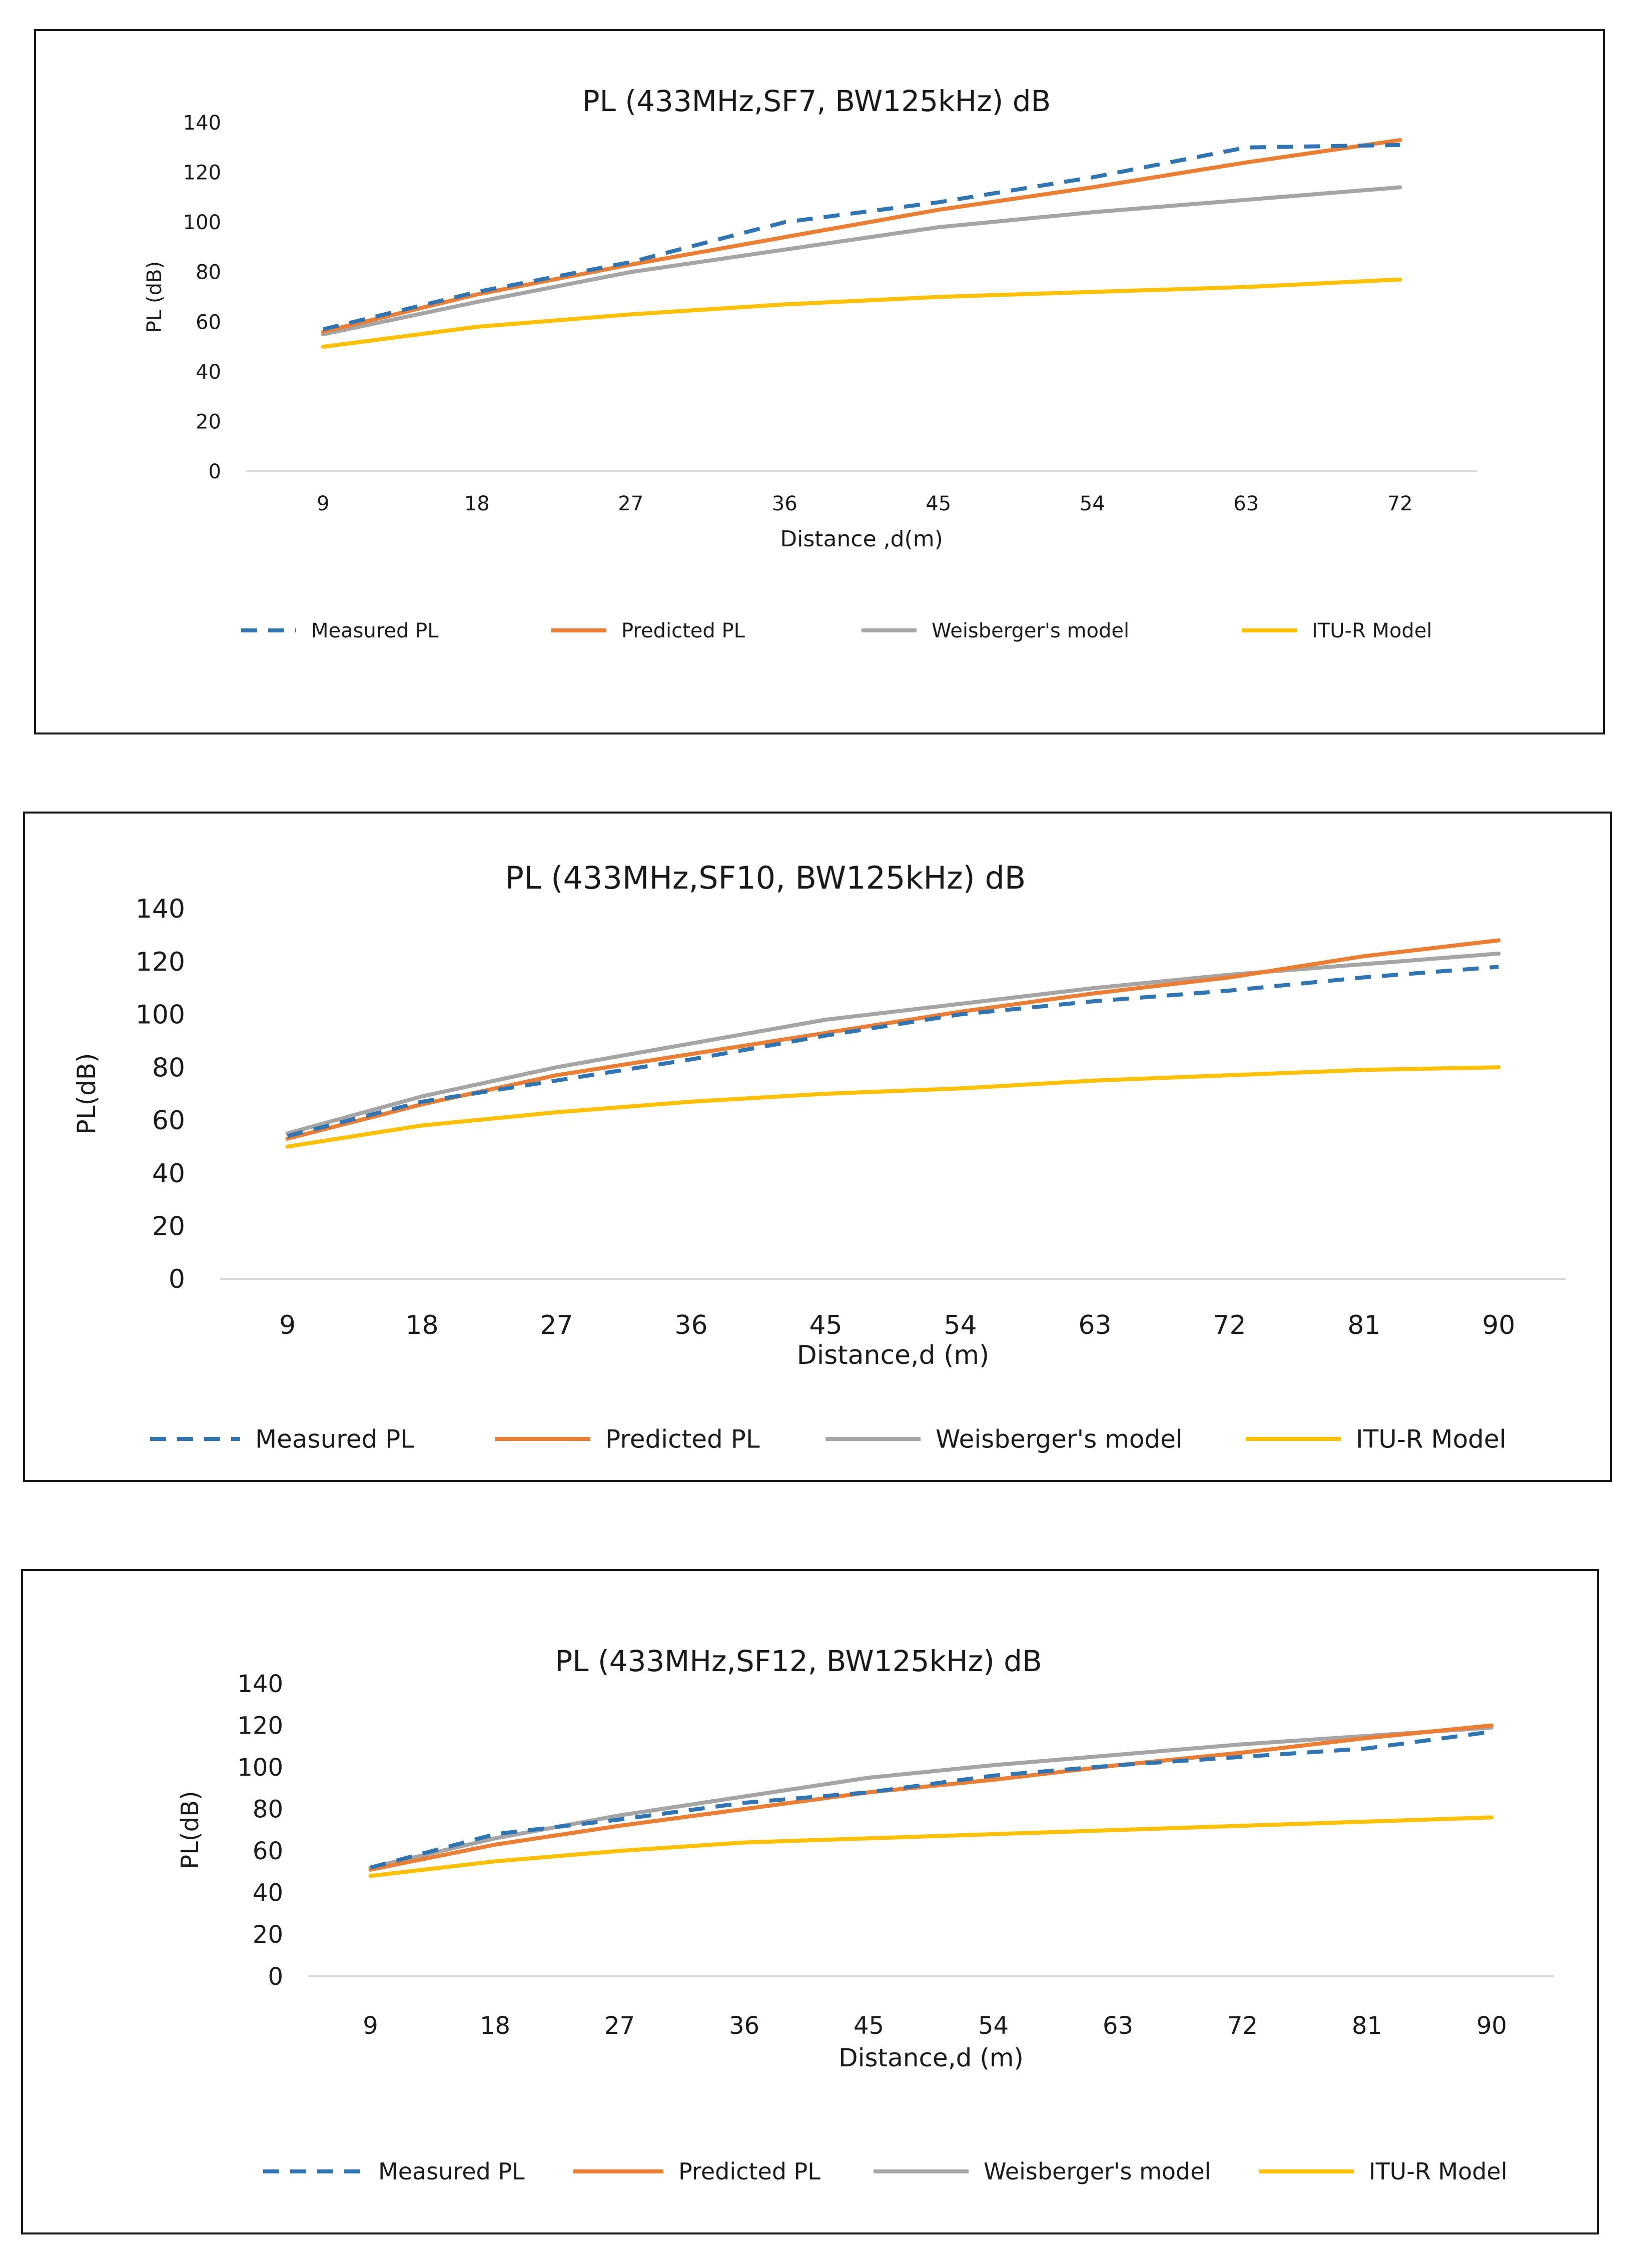  Describe the element at coordinates (798, 1661) in the screenshot. I see `chart-title: PL (433MHz,SF12, BW125kHz) dB` at that location.